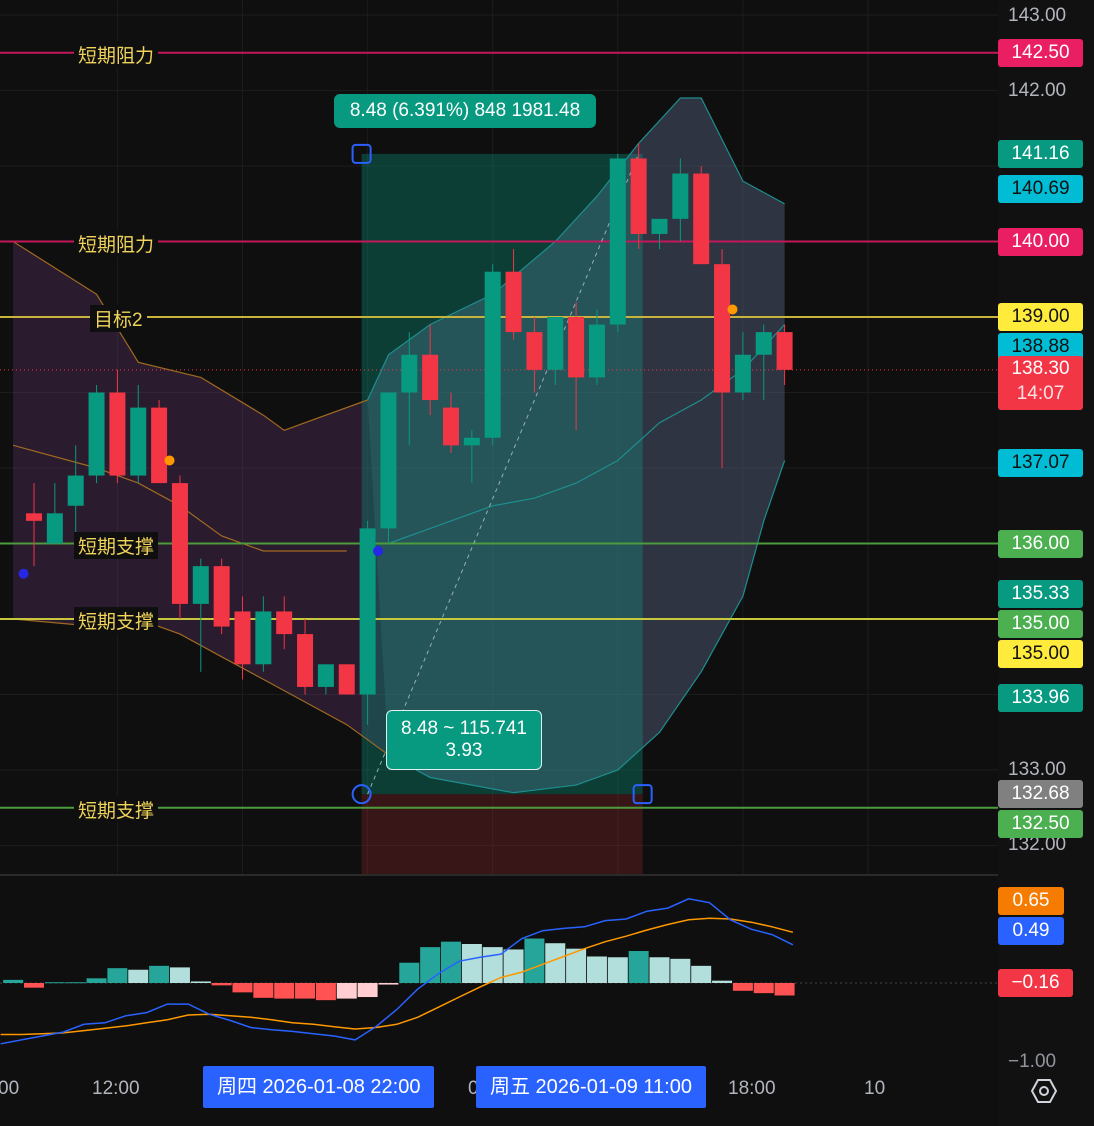 This screenshot has height=1126, width=1094. I want to click on measure-handle-end, so click(642, 794).